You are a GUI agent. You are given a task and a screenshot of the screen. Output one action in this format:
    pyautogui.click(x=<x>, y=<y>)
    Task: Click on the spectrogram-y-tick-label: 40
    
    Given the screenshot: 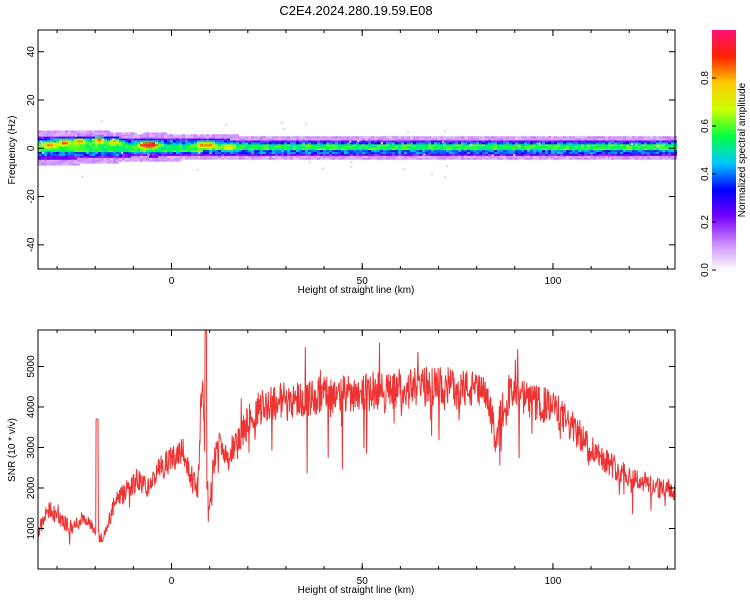 What is the action you would take?
    pyautogui.click(x=31, y=52)
    